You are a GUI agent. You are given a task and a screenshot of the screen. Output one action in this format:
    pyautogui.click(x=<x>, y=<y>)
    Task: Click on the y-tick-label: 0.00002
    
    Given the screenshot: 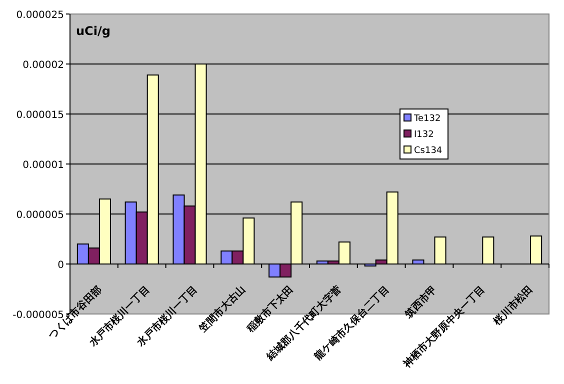 What is the action you would take?
    pyautogui.click(x=43, y=65)
    